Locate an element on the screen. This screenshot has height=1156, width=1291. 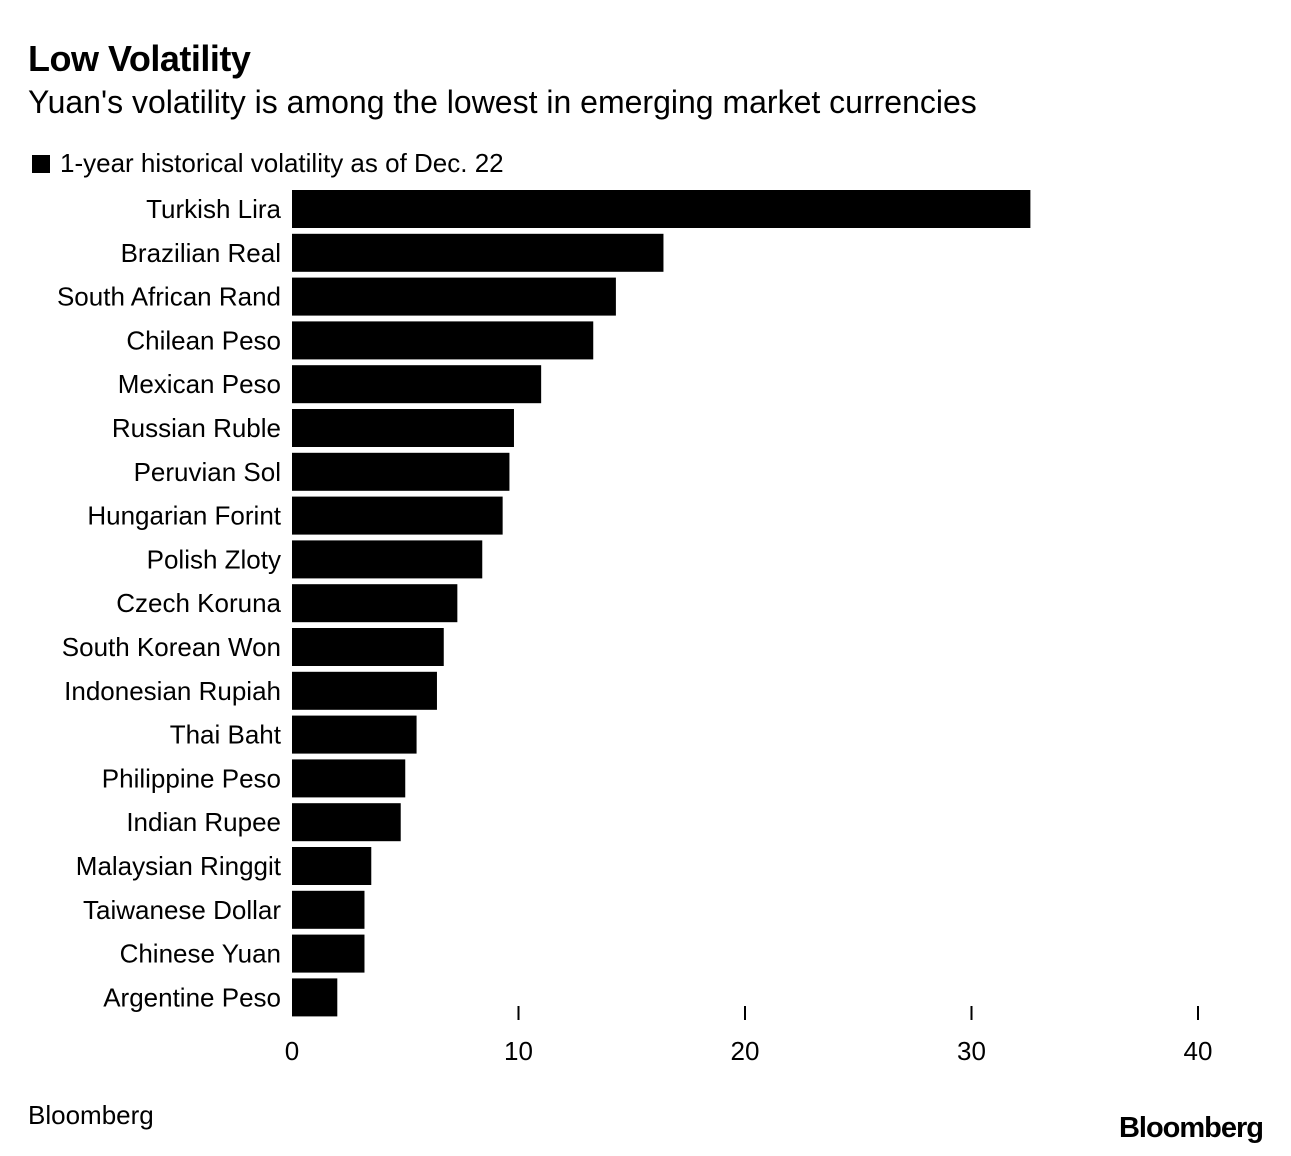
bloomberg-logo: Bloomberg is located at coordinates (1191, 1128).